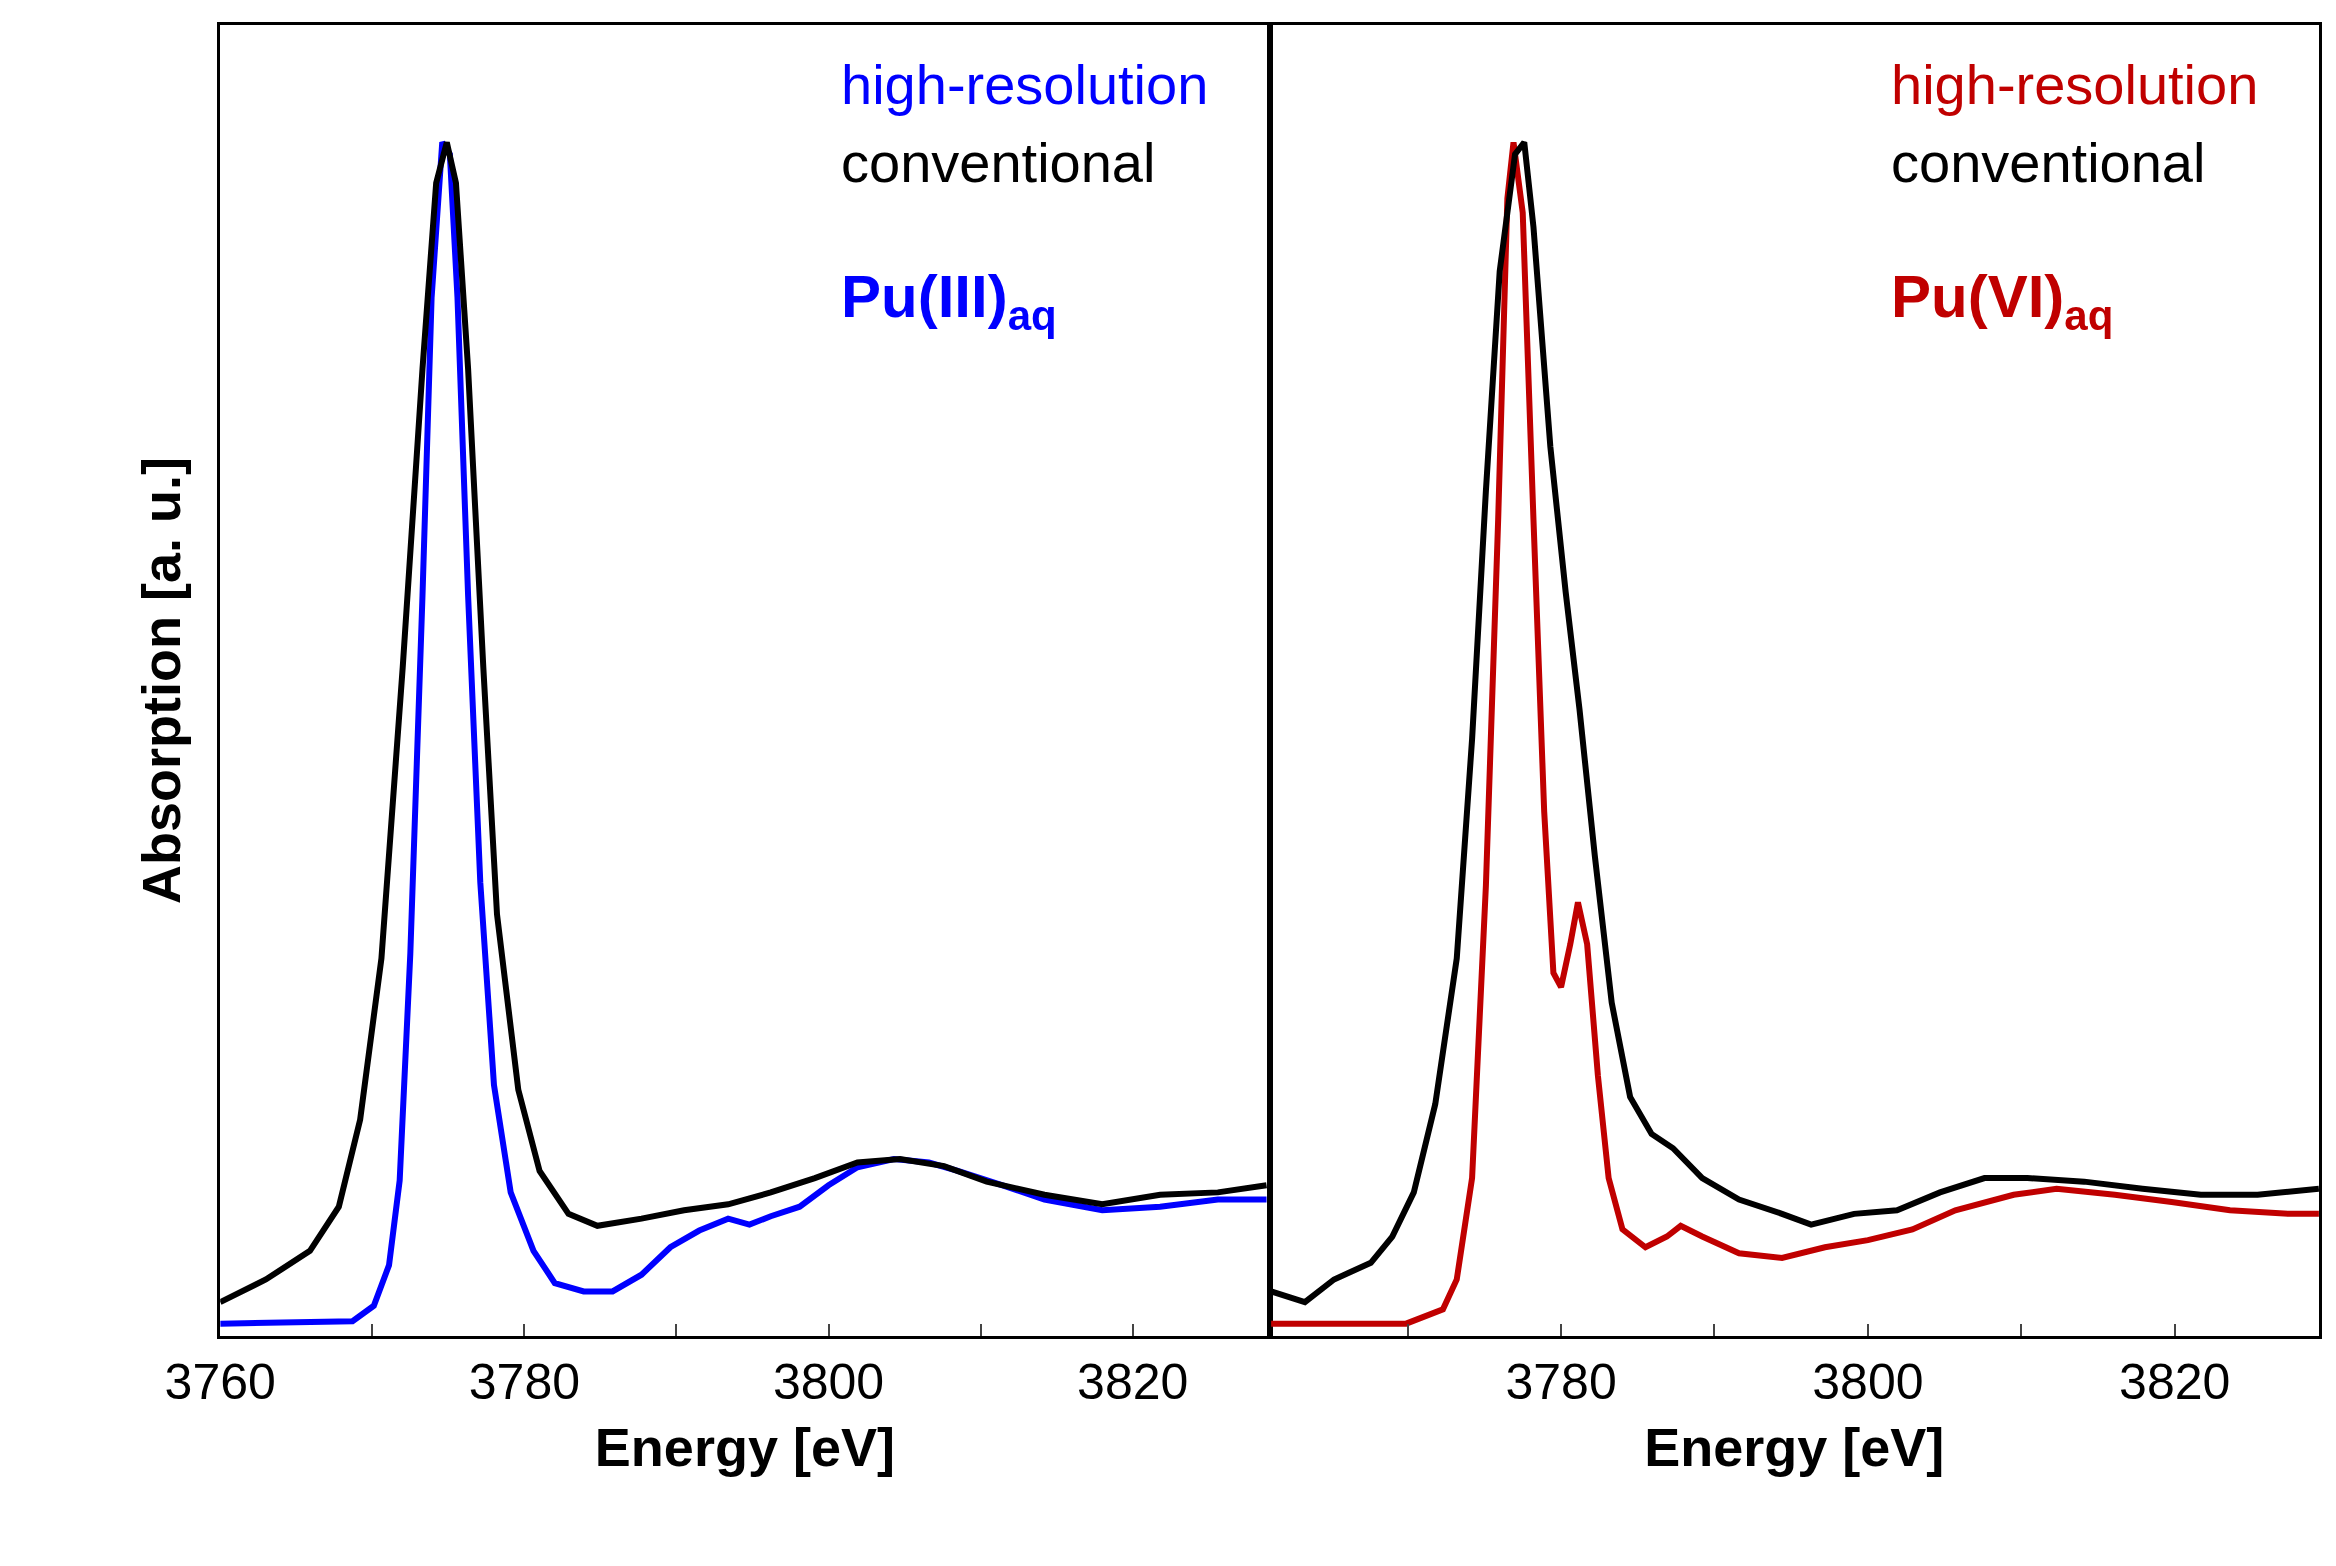 This screenshot has width=2336, height=1566. What do you see at coordinates (949, 301) in the screenshot?
I see `annotation: Pu(III)$_{aq}$` at bounding box center [949, 301].